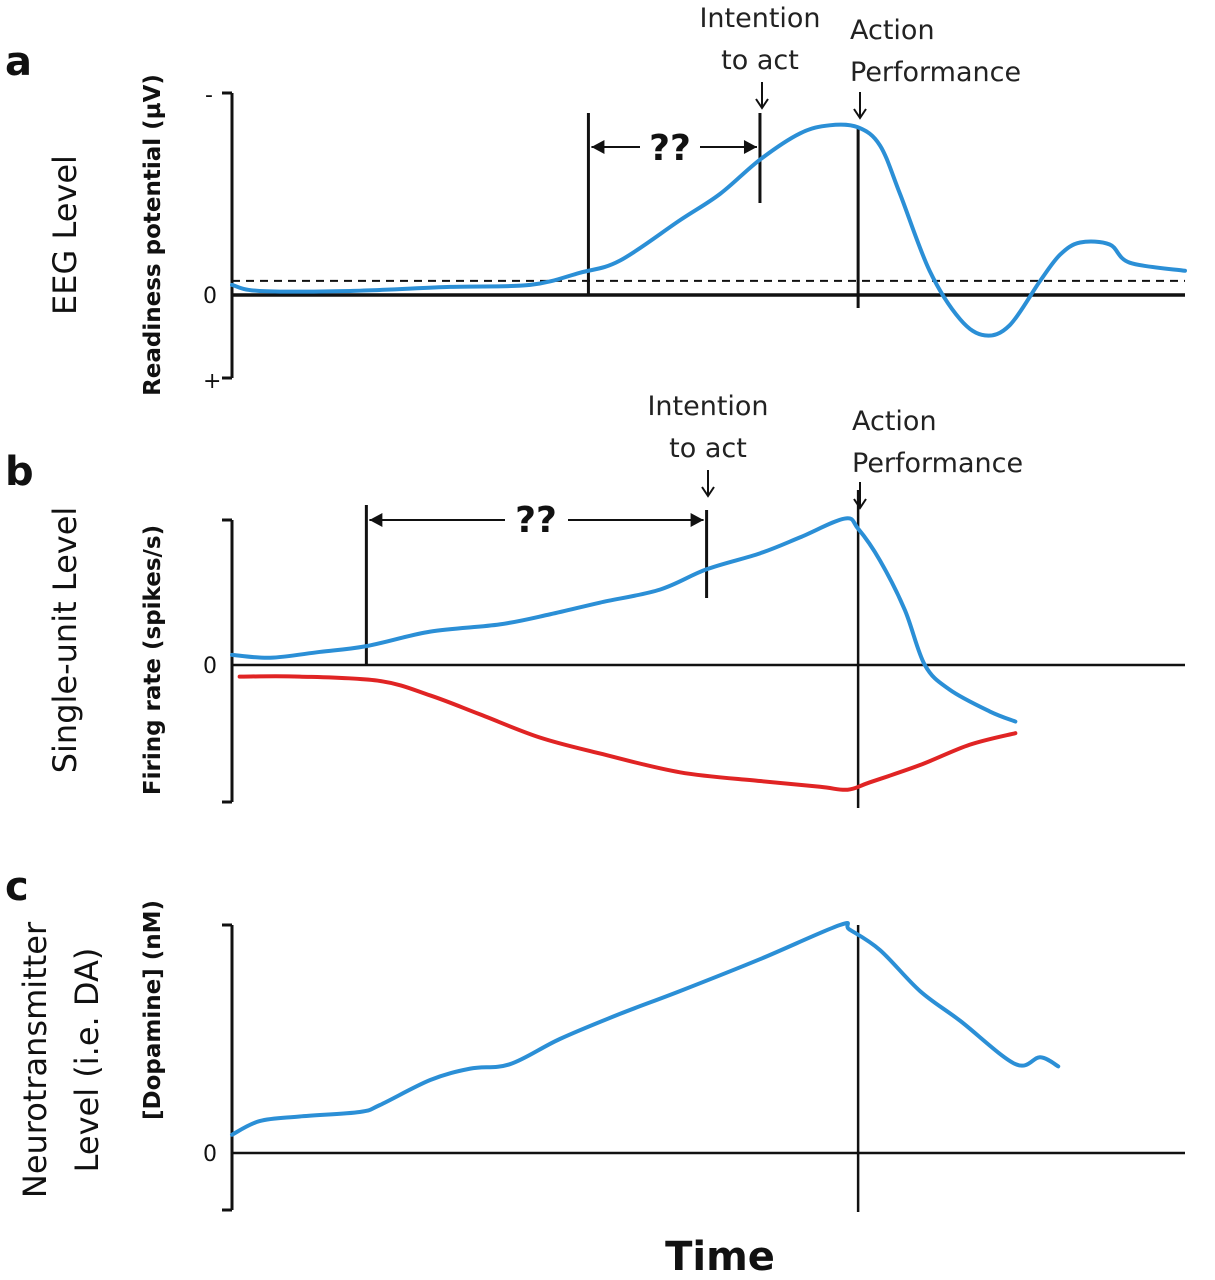 The height and width of the screenshot is (1280, 1215). I want to click on panel-a-ylabel: Readiness potential (µV), so click(153, 235).